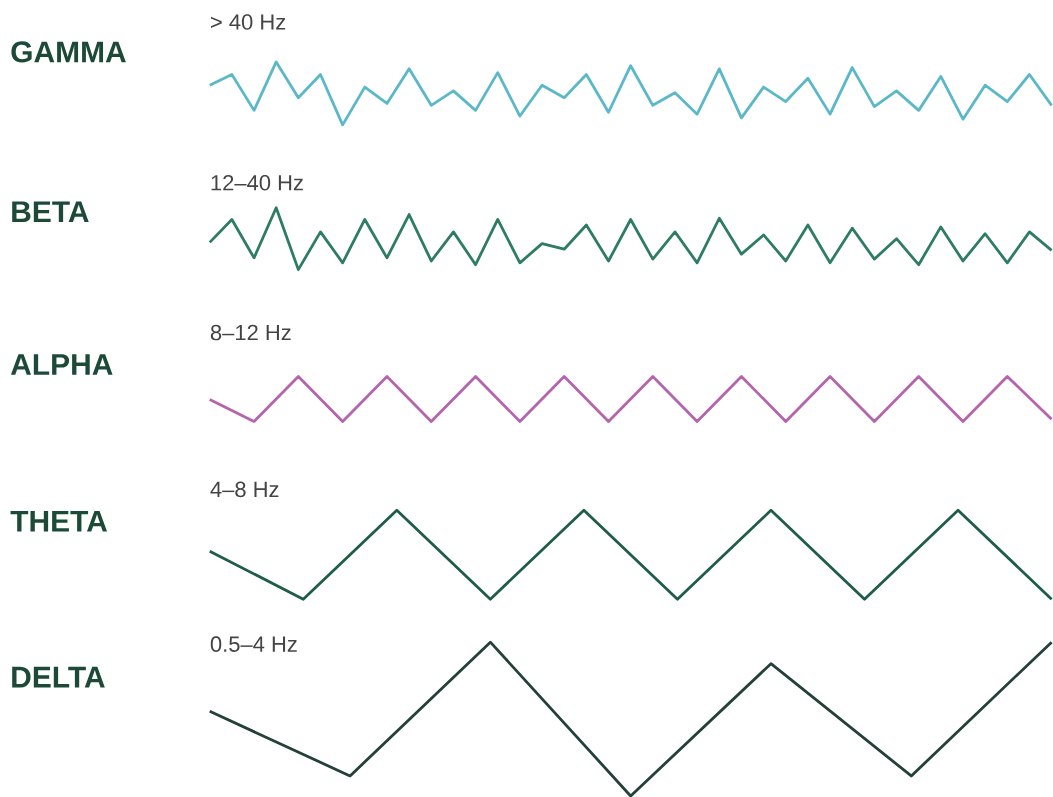  Describe the element at coordinates (68, 52) in the screenshot. I see `chart-title: GAMMA` at that location.